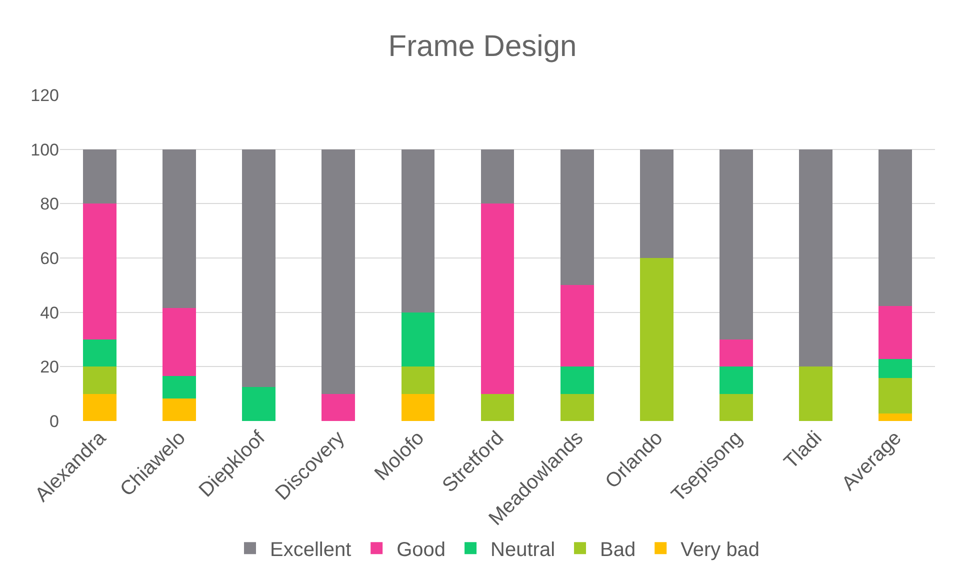 Image resolution: width=965 pixels, height=580 pixels. Describe the element at coordinates (523, 549) in the screenshot. I see `legend-label: Neutral` at that location.